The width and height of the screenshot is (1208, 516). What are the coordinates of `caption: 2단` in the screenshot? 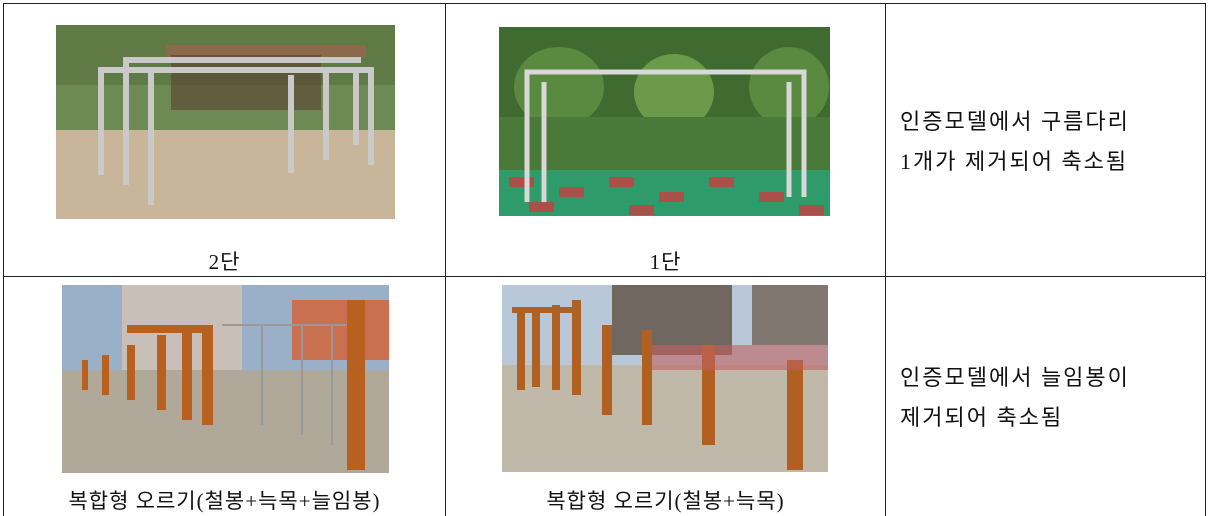 It's located at (224, 262).